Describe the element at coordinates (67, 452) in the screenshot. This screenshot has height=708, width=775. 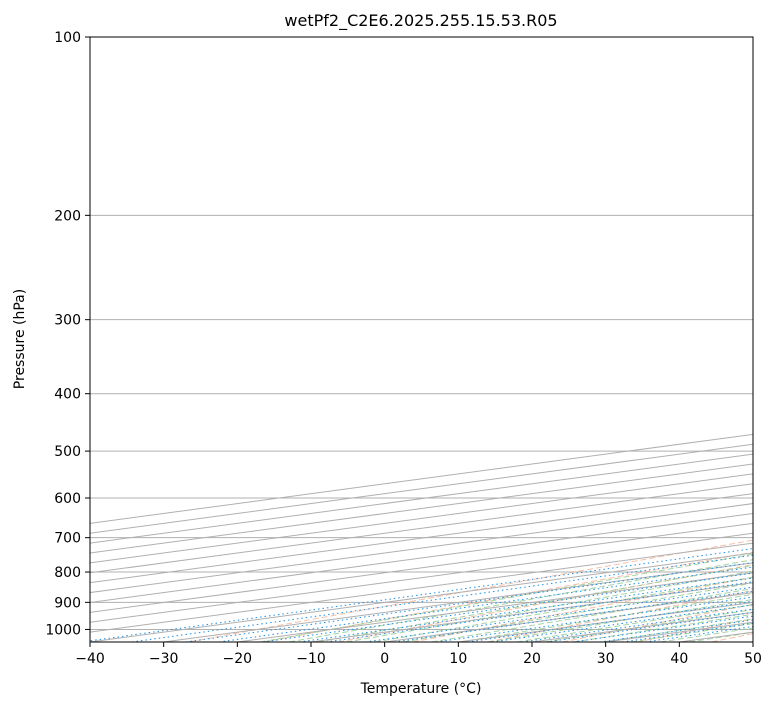
I see `y-tick-label: 500` at that location.